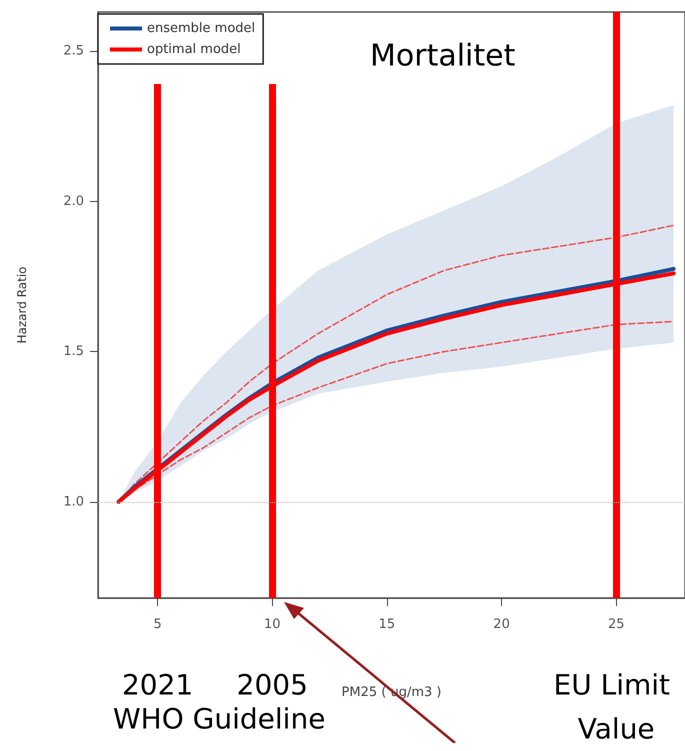 This screenshot has height=751, width=685. I want to click on x-tick-label: 15, so click(387, 624).